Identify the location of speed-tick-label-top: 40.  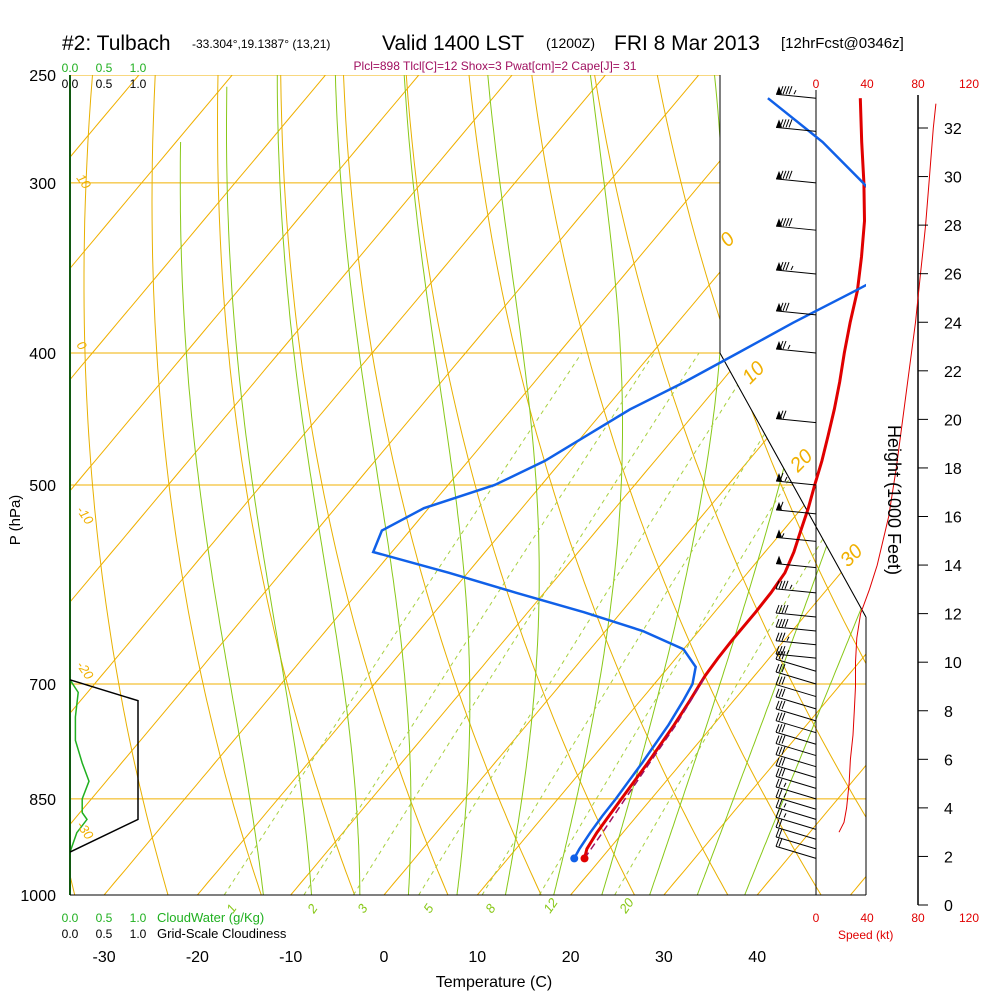
(867, 84).